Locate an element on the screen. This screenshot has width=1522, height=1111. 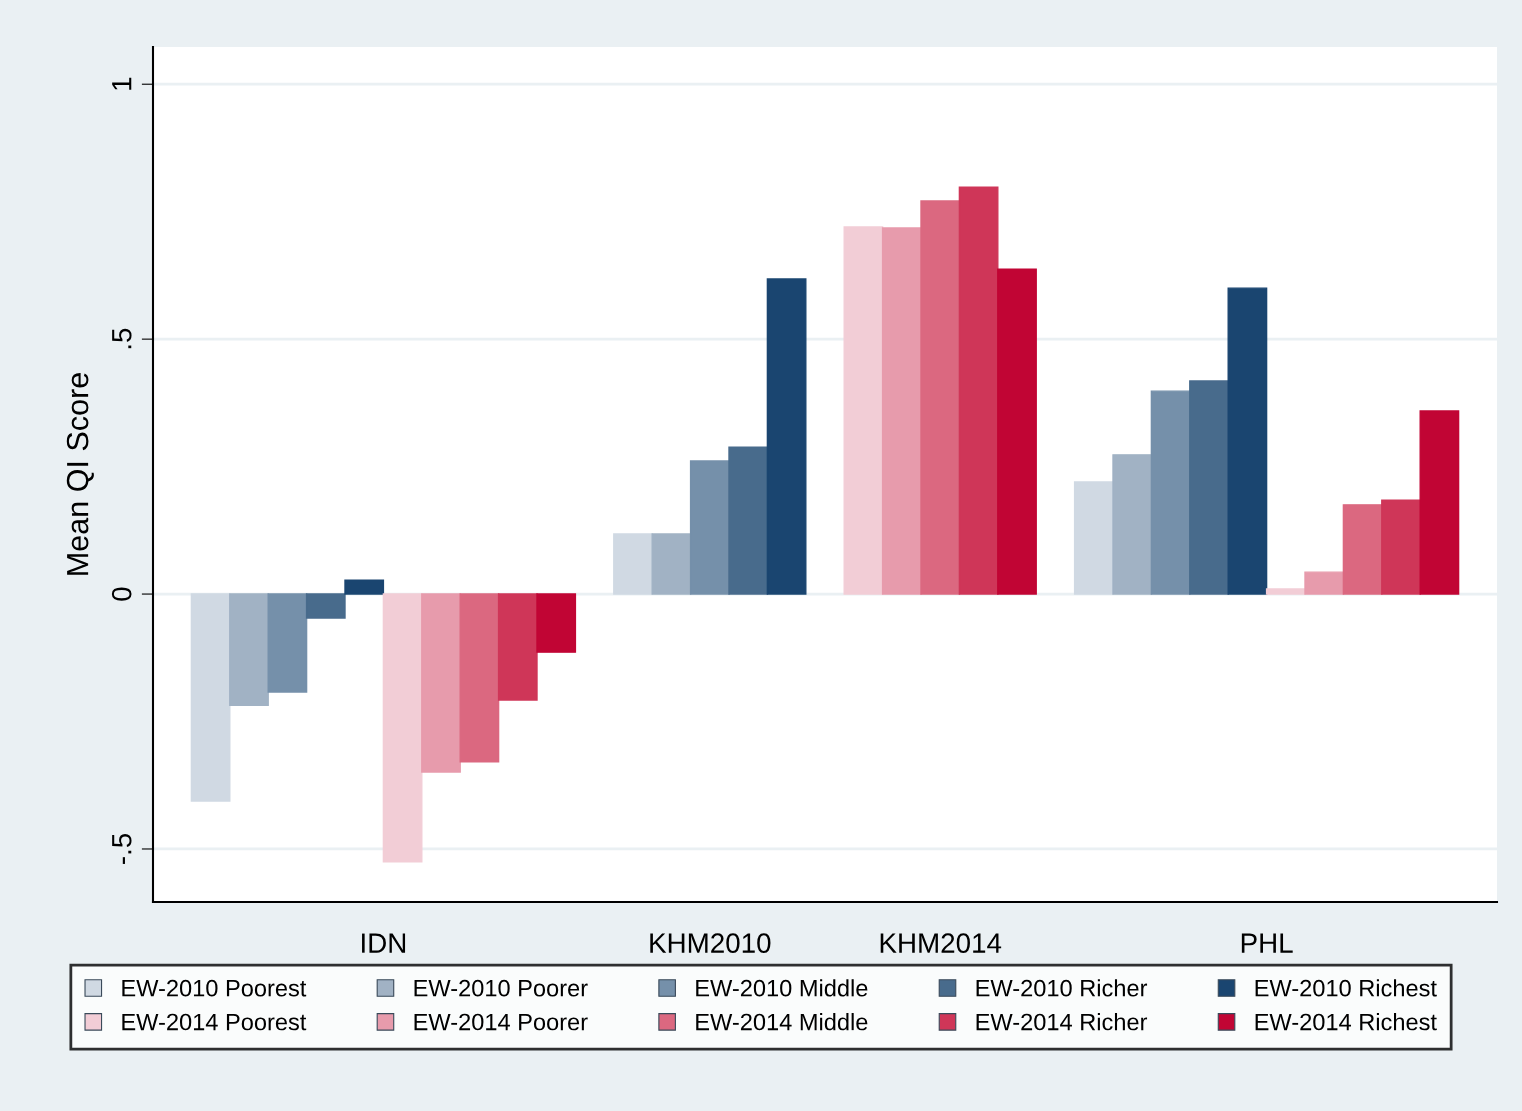
text: PHL is located at coordinates (1267, 943).